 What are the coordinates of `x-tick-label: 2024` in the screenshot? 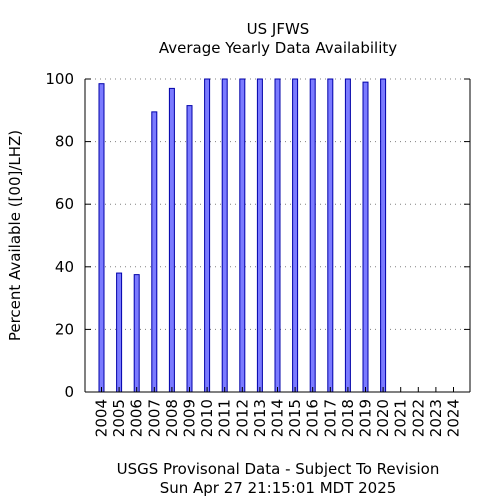 It's located at (454, 418).